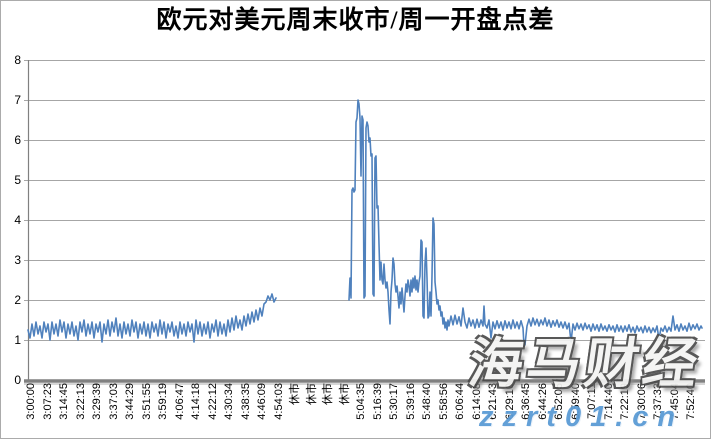 The height and width of the screenshot is (439, 711). What do you see at coordinates (17, 60) in the screenshot?
I see `y-axis-tick-label: 8` at bounding box center [17, 60].